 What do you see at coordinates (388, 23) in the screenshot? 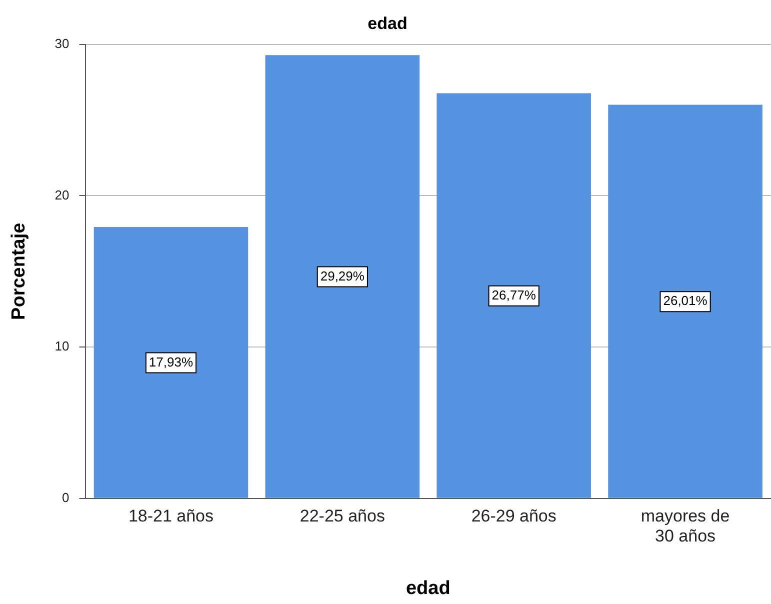
I see `chart-title: edad` at bounding box center [388, 23].